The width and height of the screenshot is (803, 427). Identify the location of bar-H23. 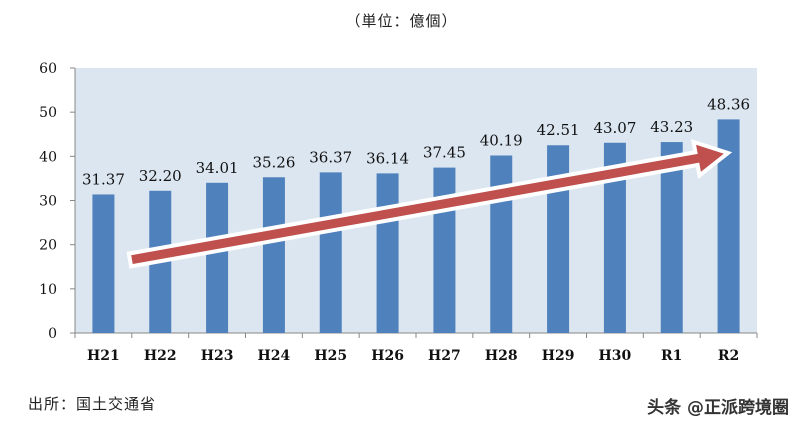
(217, 257).